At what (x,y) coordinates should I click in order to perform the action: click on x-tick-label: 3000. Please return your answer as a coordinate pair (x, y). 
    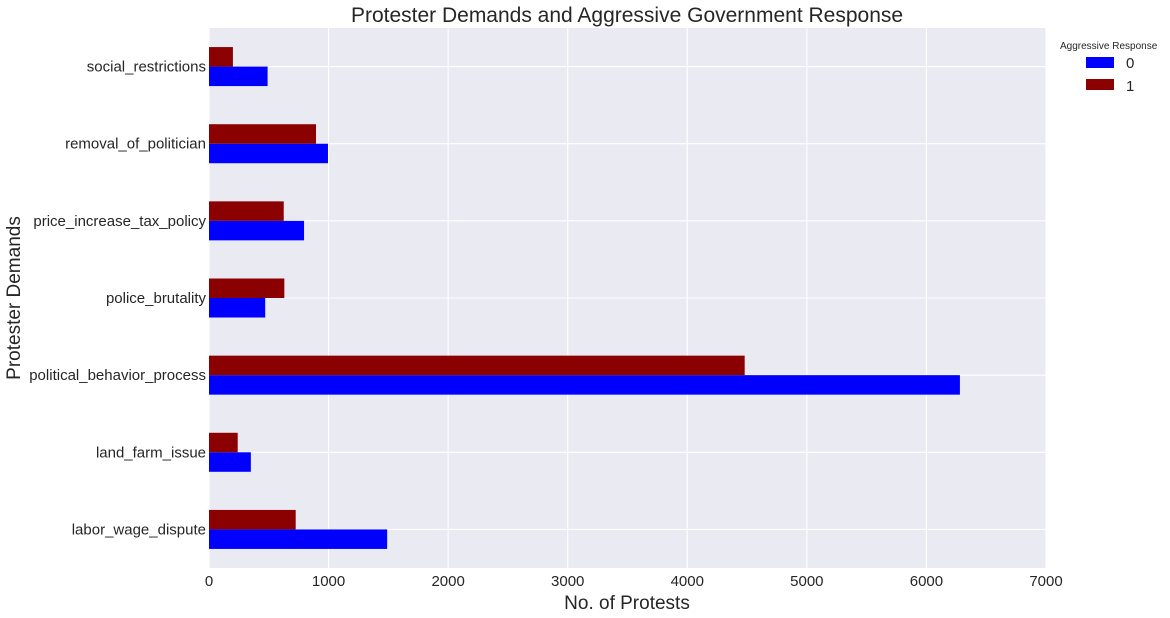
    Looking at the image, I should click on (567, 581).